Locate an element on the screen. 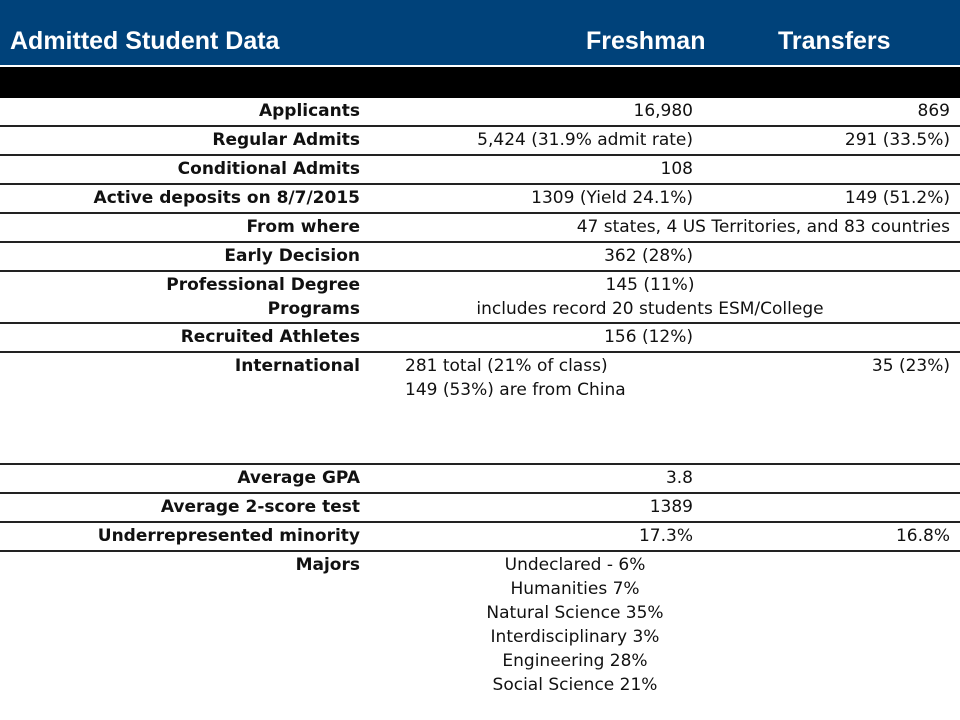 Image resolution: width=960 pixels, height=720 pixels. table-row-conditional-admits: Conditional Admits 108 is located at coordinates (480, 170).